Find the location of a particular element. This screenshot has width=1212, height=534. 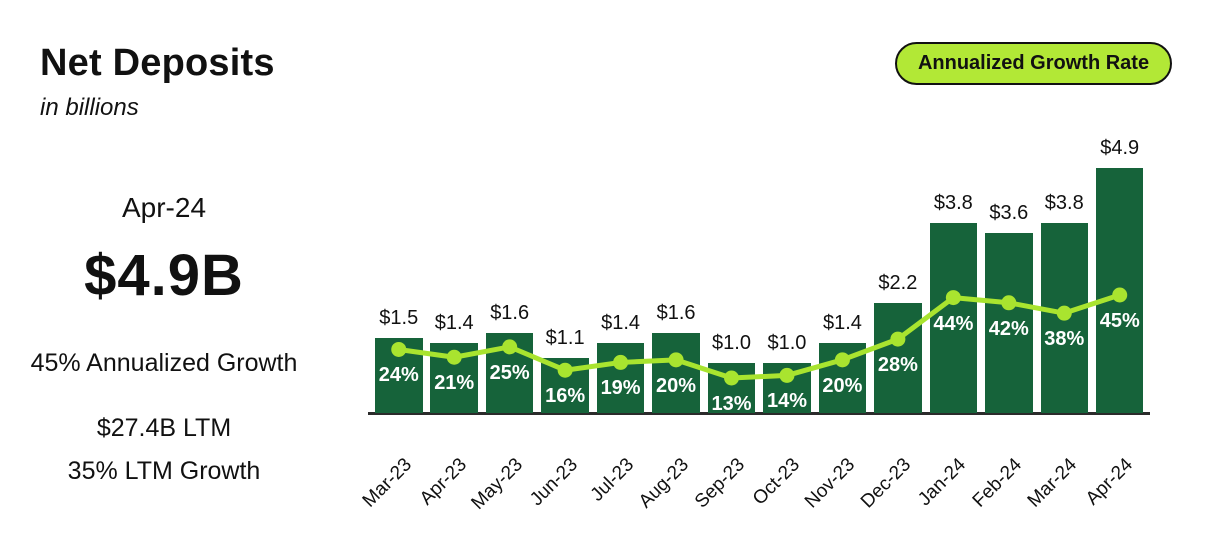

x-axis-label-aug-23: Aug-23 is located at coordinates (664, 483).